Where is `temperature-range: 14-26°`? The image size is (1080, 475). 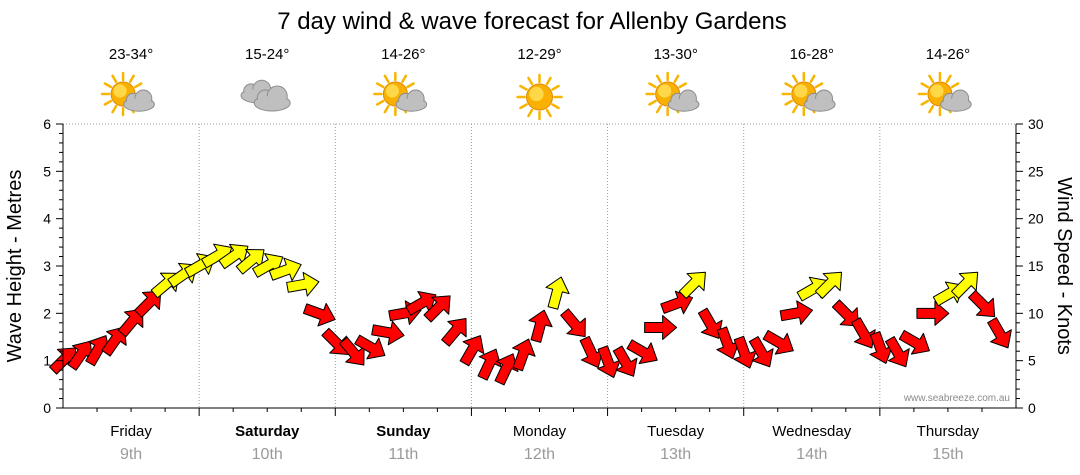 temperature-range: 14-26° is located at coordinates (948, 54).